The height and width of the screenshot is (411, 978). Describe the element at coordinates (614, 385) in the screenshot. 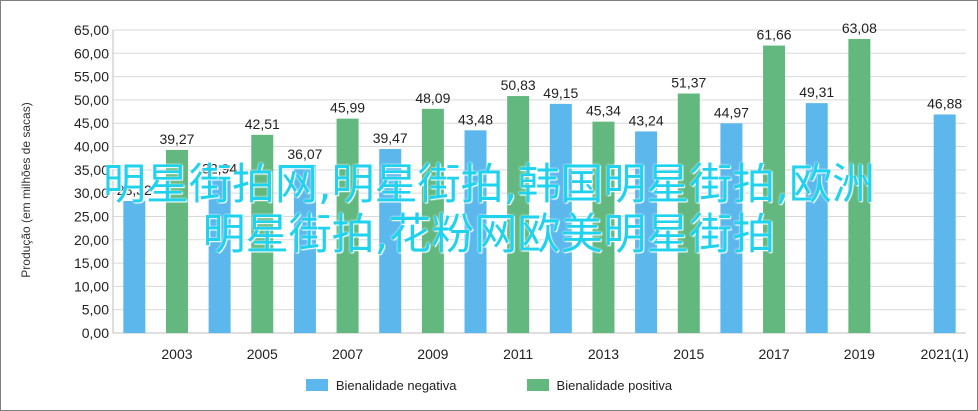

I see `legend-label-positive: Bienalidade positiva` at that location.